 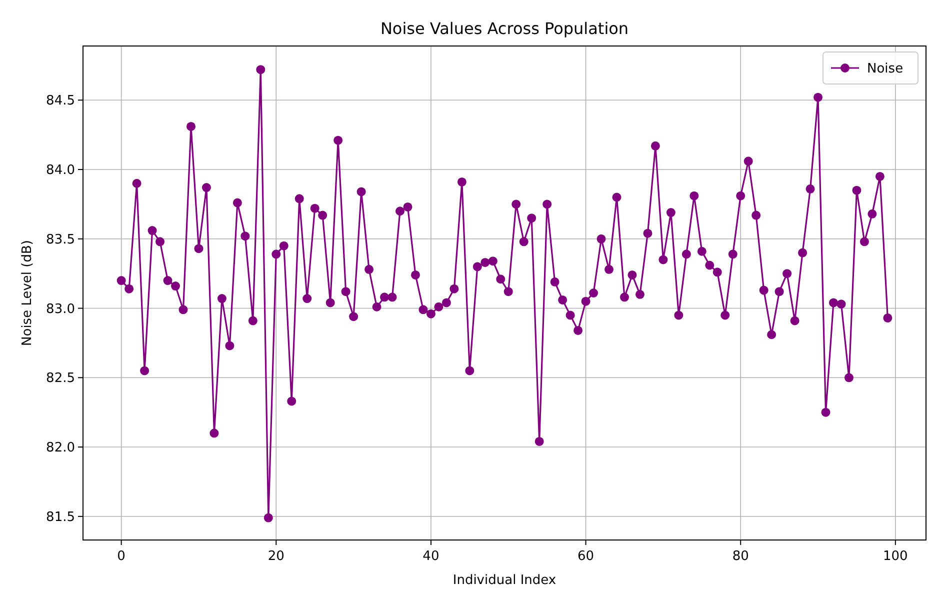 What do you see at coordinates (60, 378) in the screenshot?
I see `y-tick-label: 82.5` at bounding box center [60, 378].